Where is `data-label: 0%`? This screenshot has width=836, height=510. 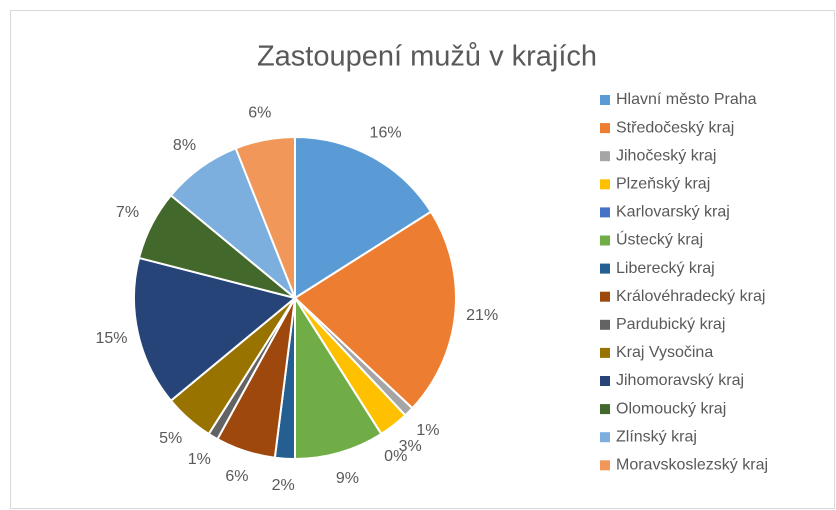
data-label: 0% is located at coordinates (395, 456).